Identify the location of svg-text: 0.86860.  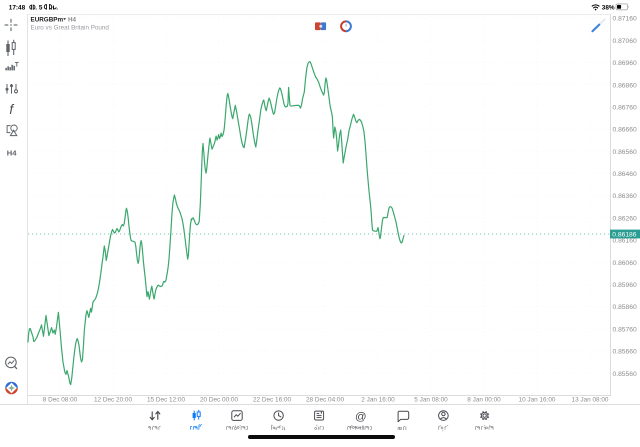
(625, 85).